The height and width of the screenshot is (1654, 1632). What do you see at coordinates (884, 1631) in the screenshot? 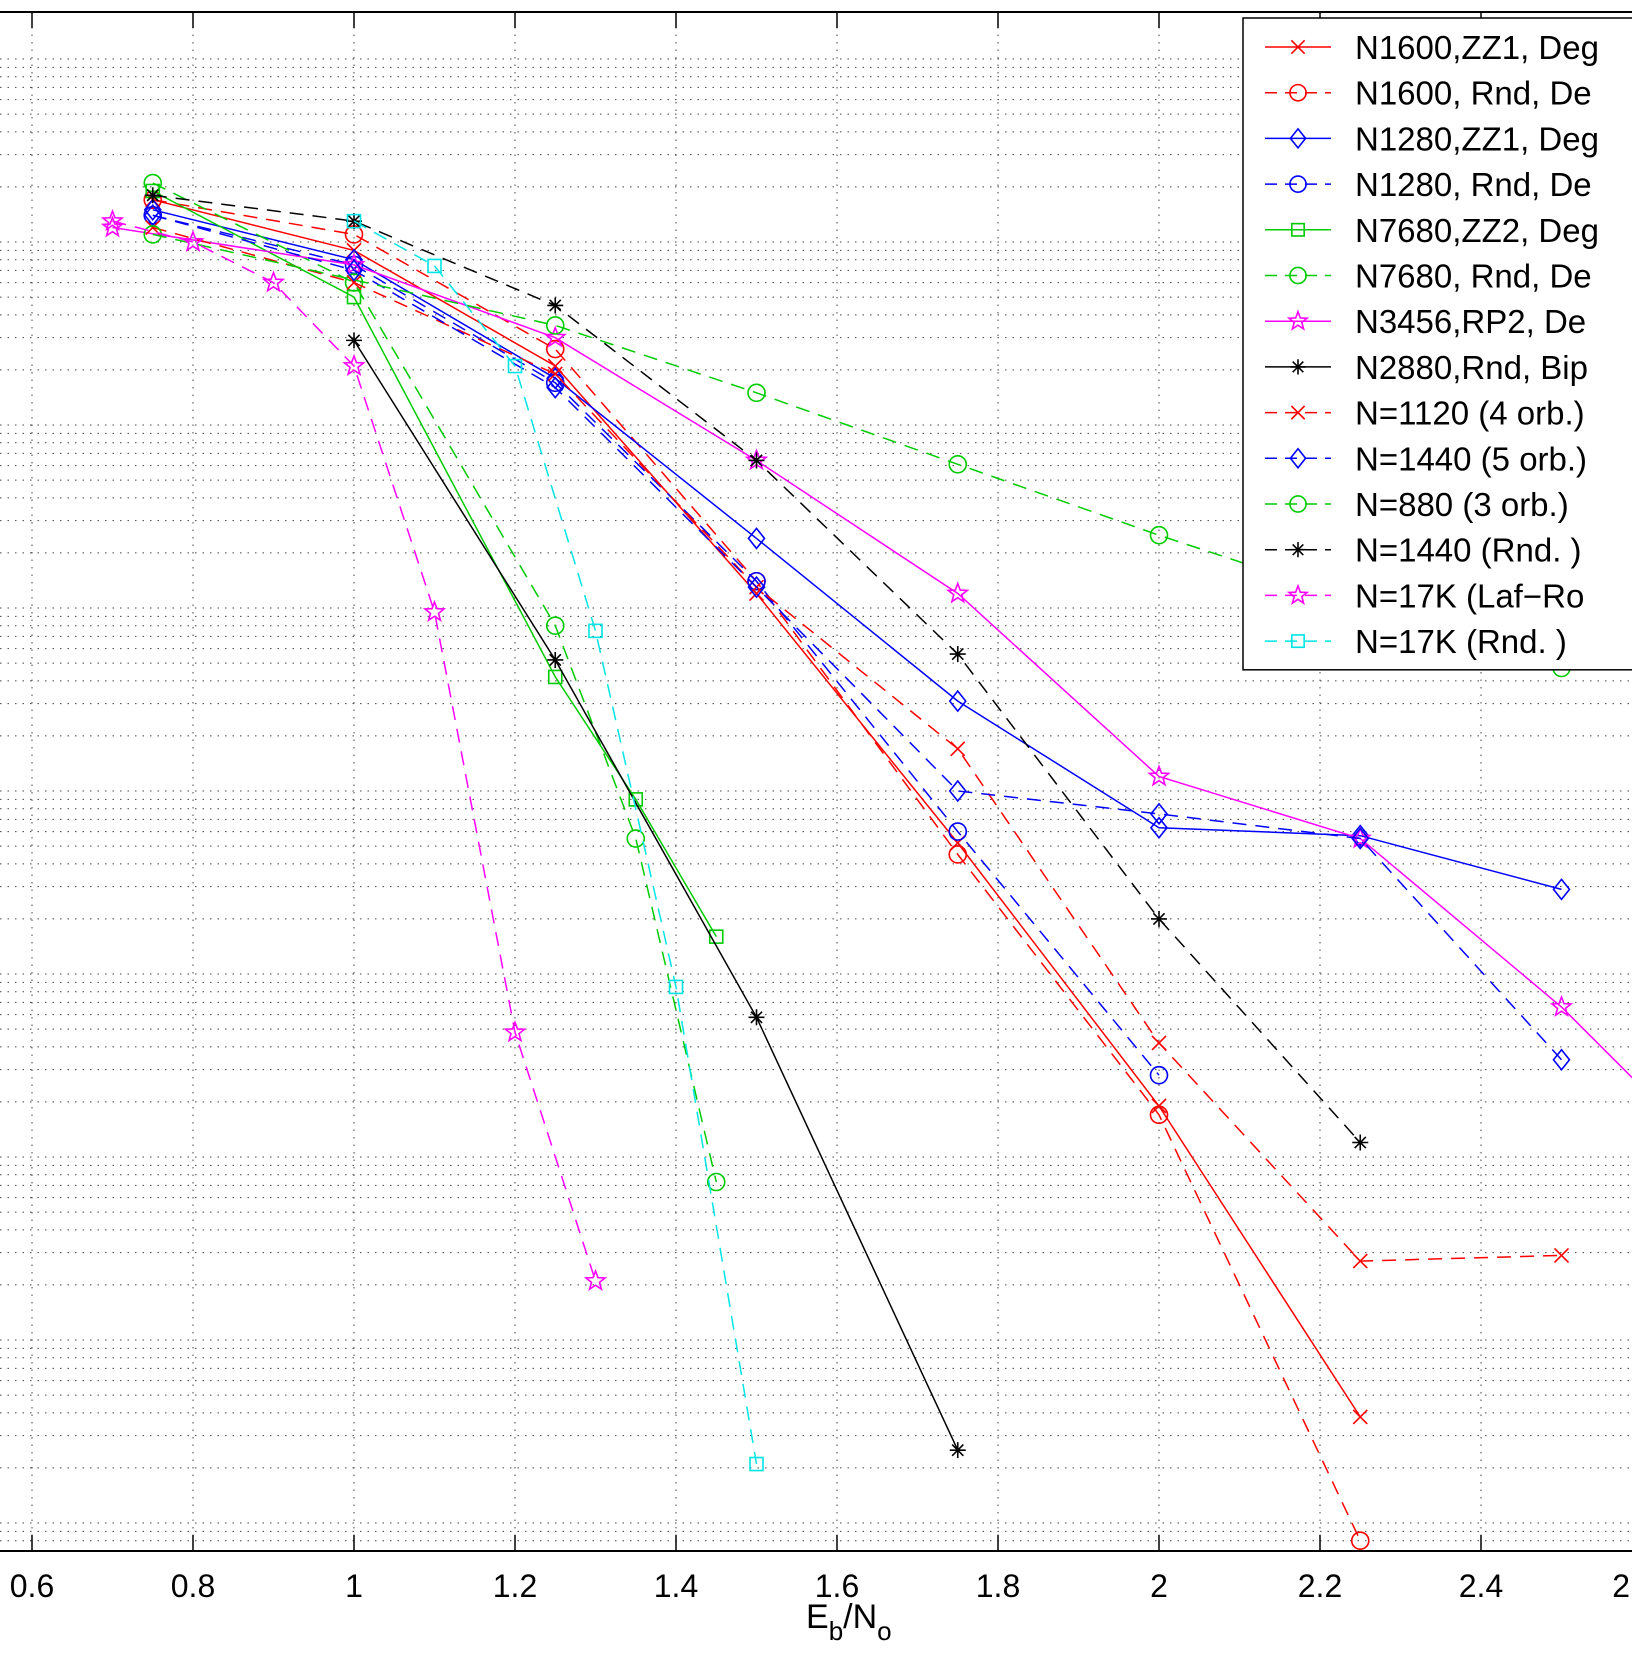
I see `x-axis-title-sub-o: o` at bounding box center [884, 1631].